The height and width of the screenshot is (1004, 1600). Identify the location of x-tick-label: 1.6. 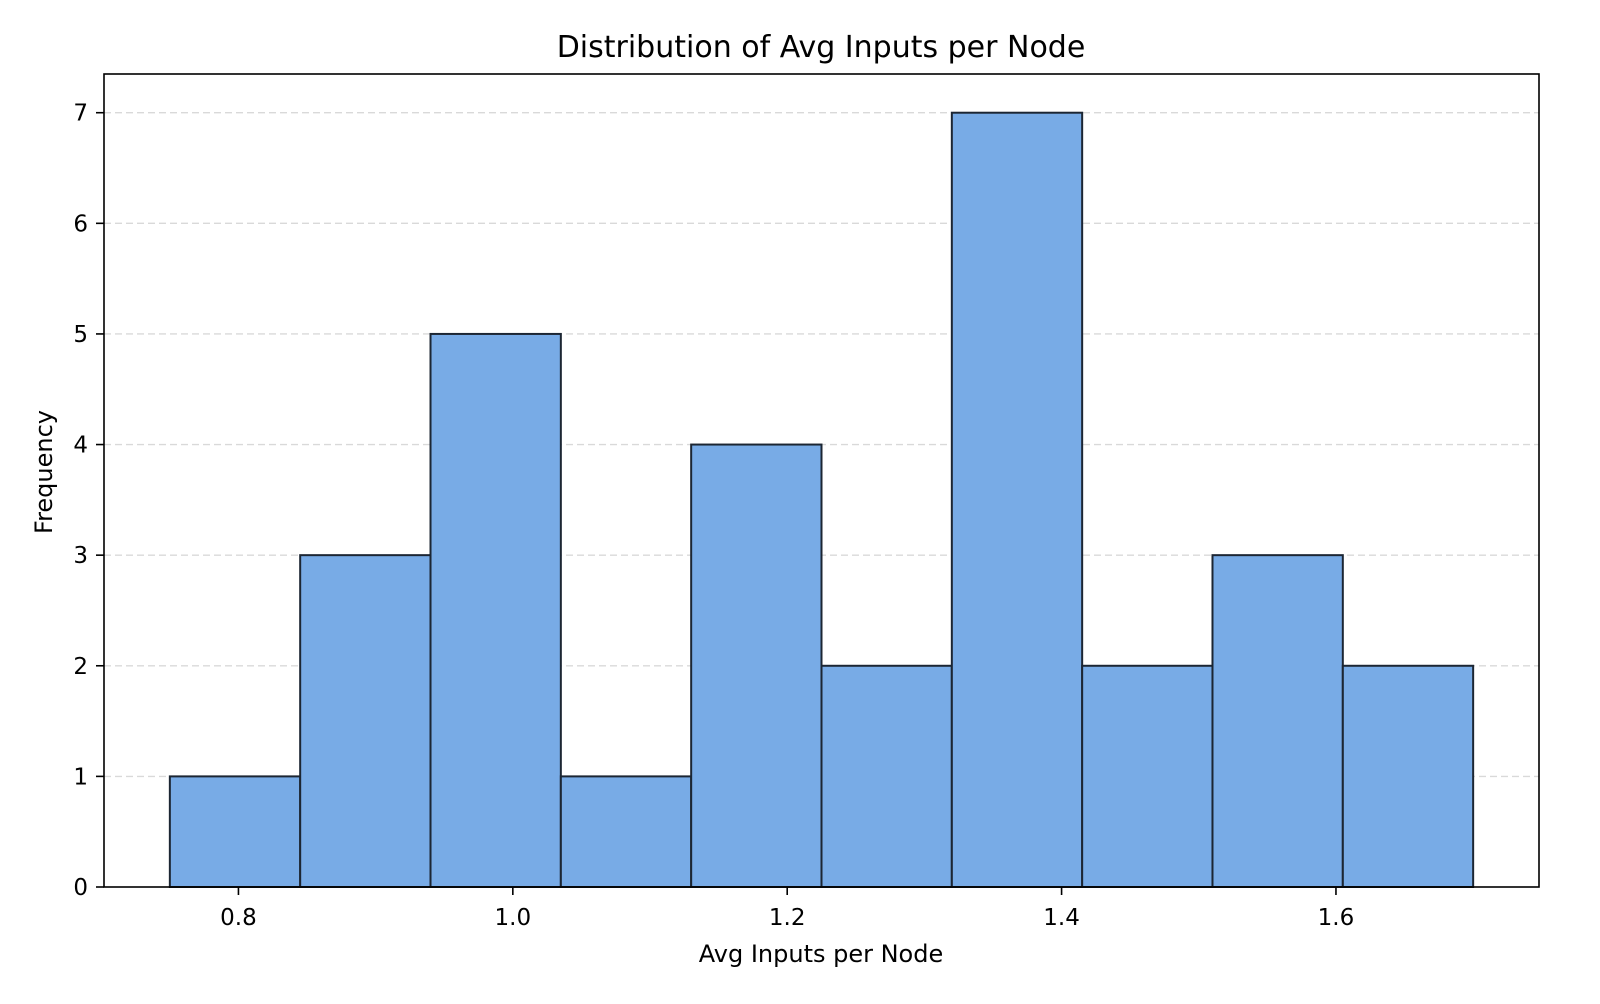
(1336, 918).